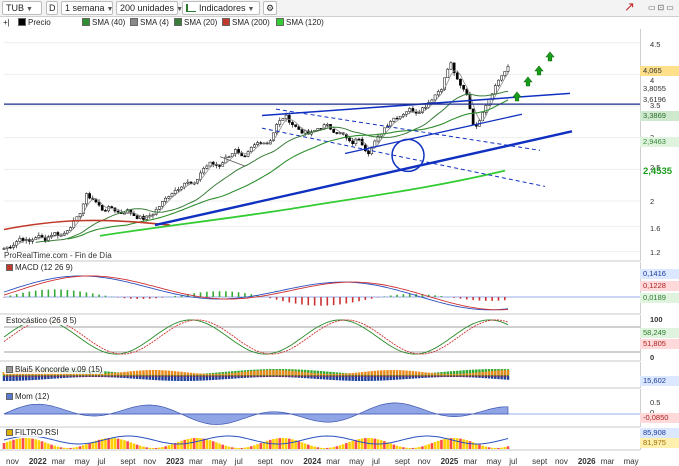  Describe the element at coordinates (659, 433) in the screenshot. I see `rsi-tag: 85,908` at that location.